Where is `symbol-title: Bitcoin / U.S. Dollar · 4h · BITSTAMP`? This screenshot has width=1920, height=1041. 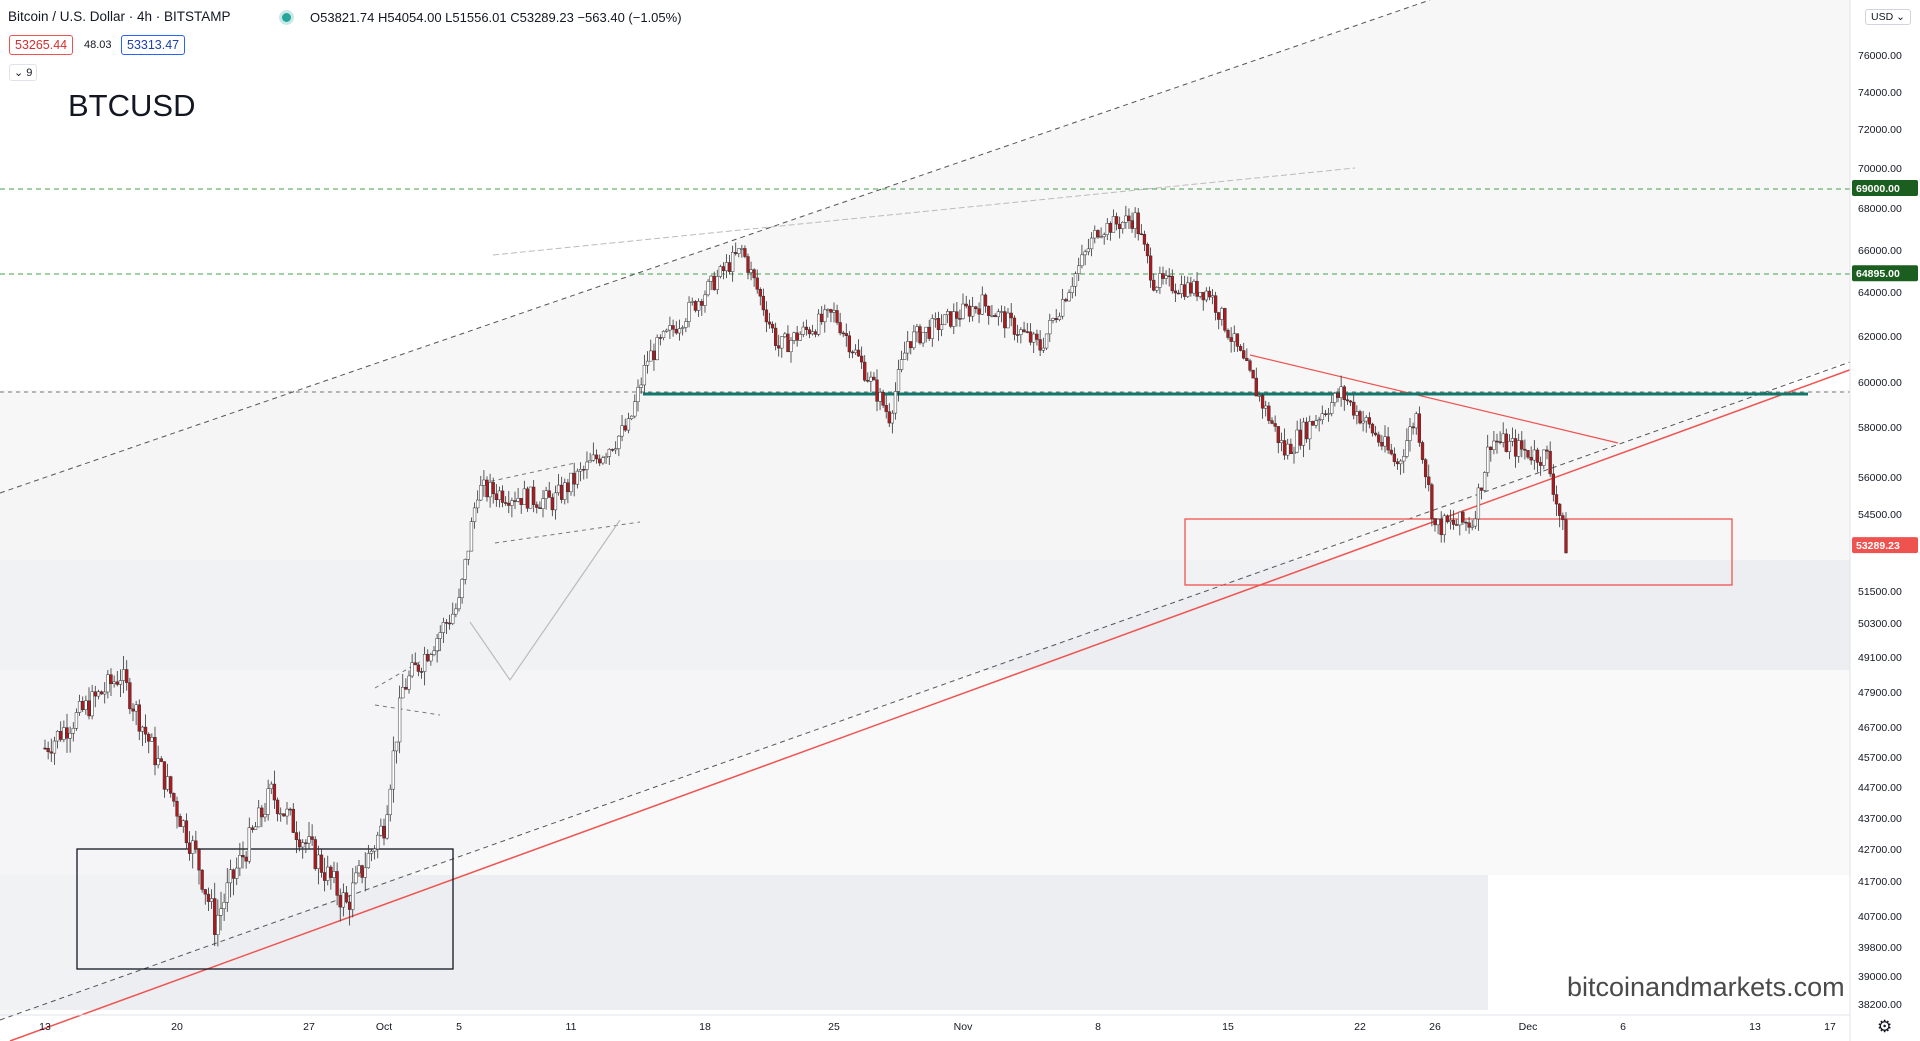
symbol-title: Bitcoin / U.S. Dollar · 4h · BITSTAMP is located at coordinates (119, 16).